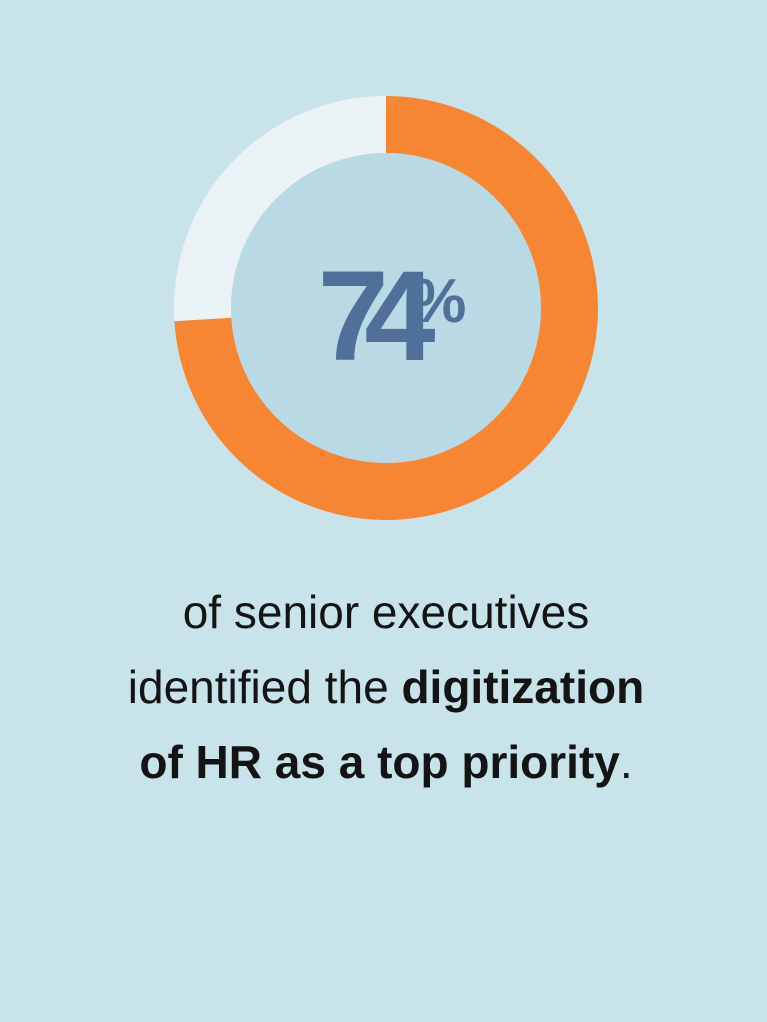 The height and width of the screenshot is (1022, 767). I want to click on donut-hole, so click(386, 308).